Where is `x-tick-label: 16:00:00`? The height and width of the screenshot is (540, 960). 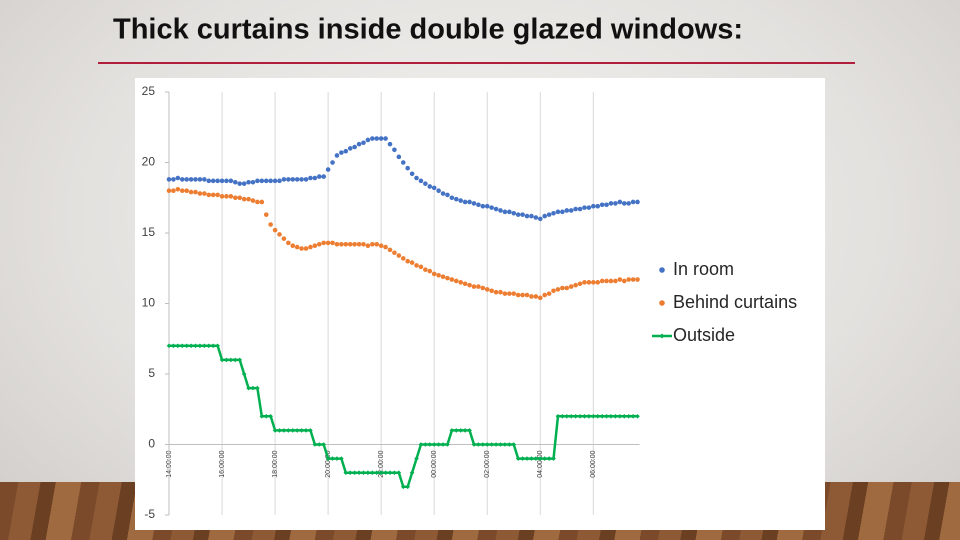 x-tick-label: 16:00:00 is located at coordinates (222, 463).